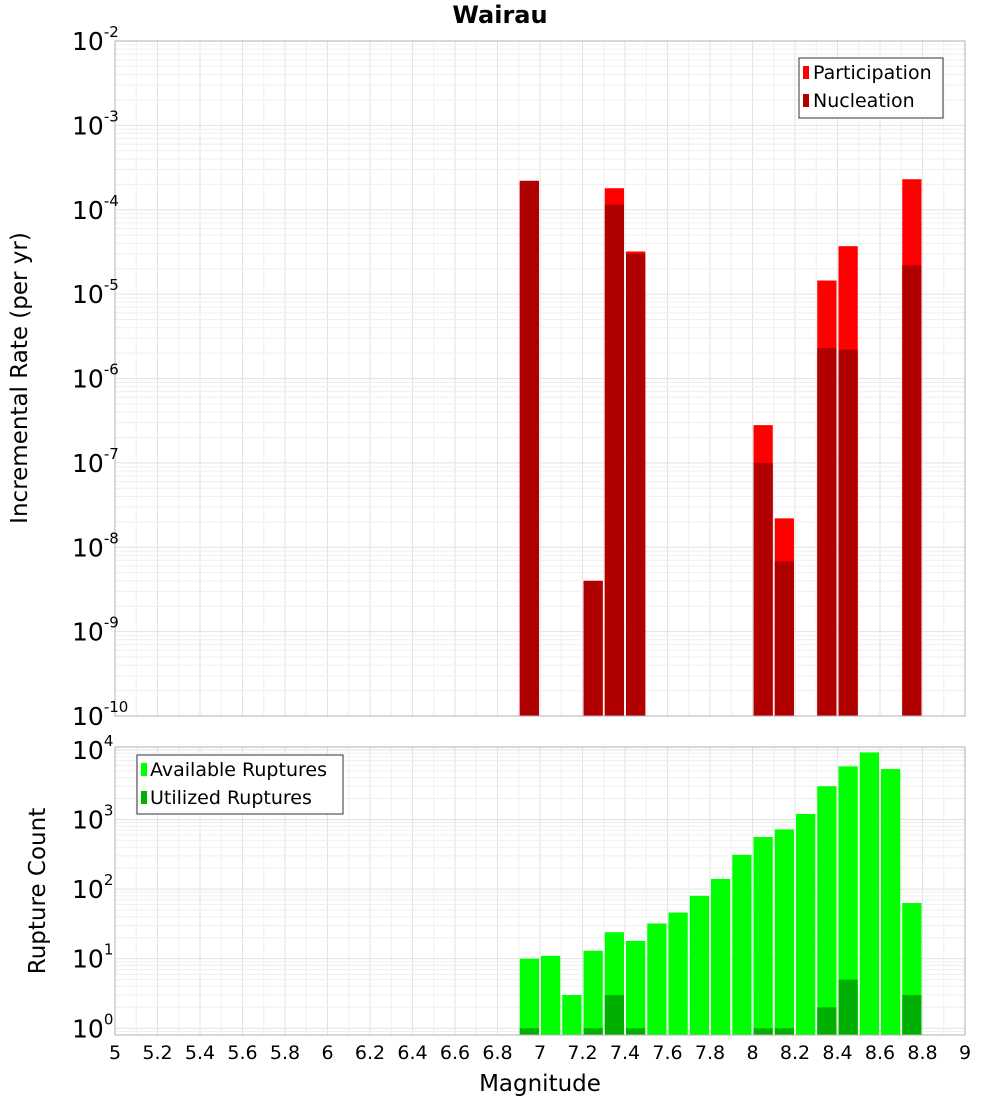 The width and height of the screenshot is (1000, 1100). What do you see at coordinates (582, 1053) in the screenshot?
I see `x-tick-label: 7.2` at bounding box center [582, 1053].